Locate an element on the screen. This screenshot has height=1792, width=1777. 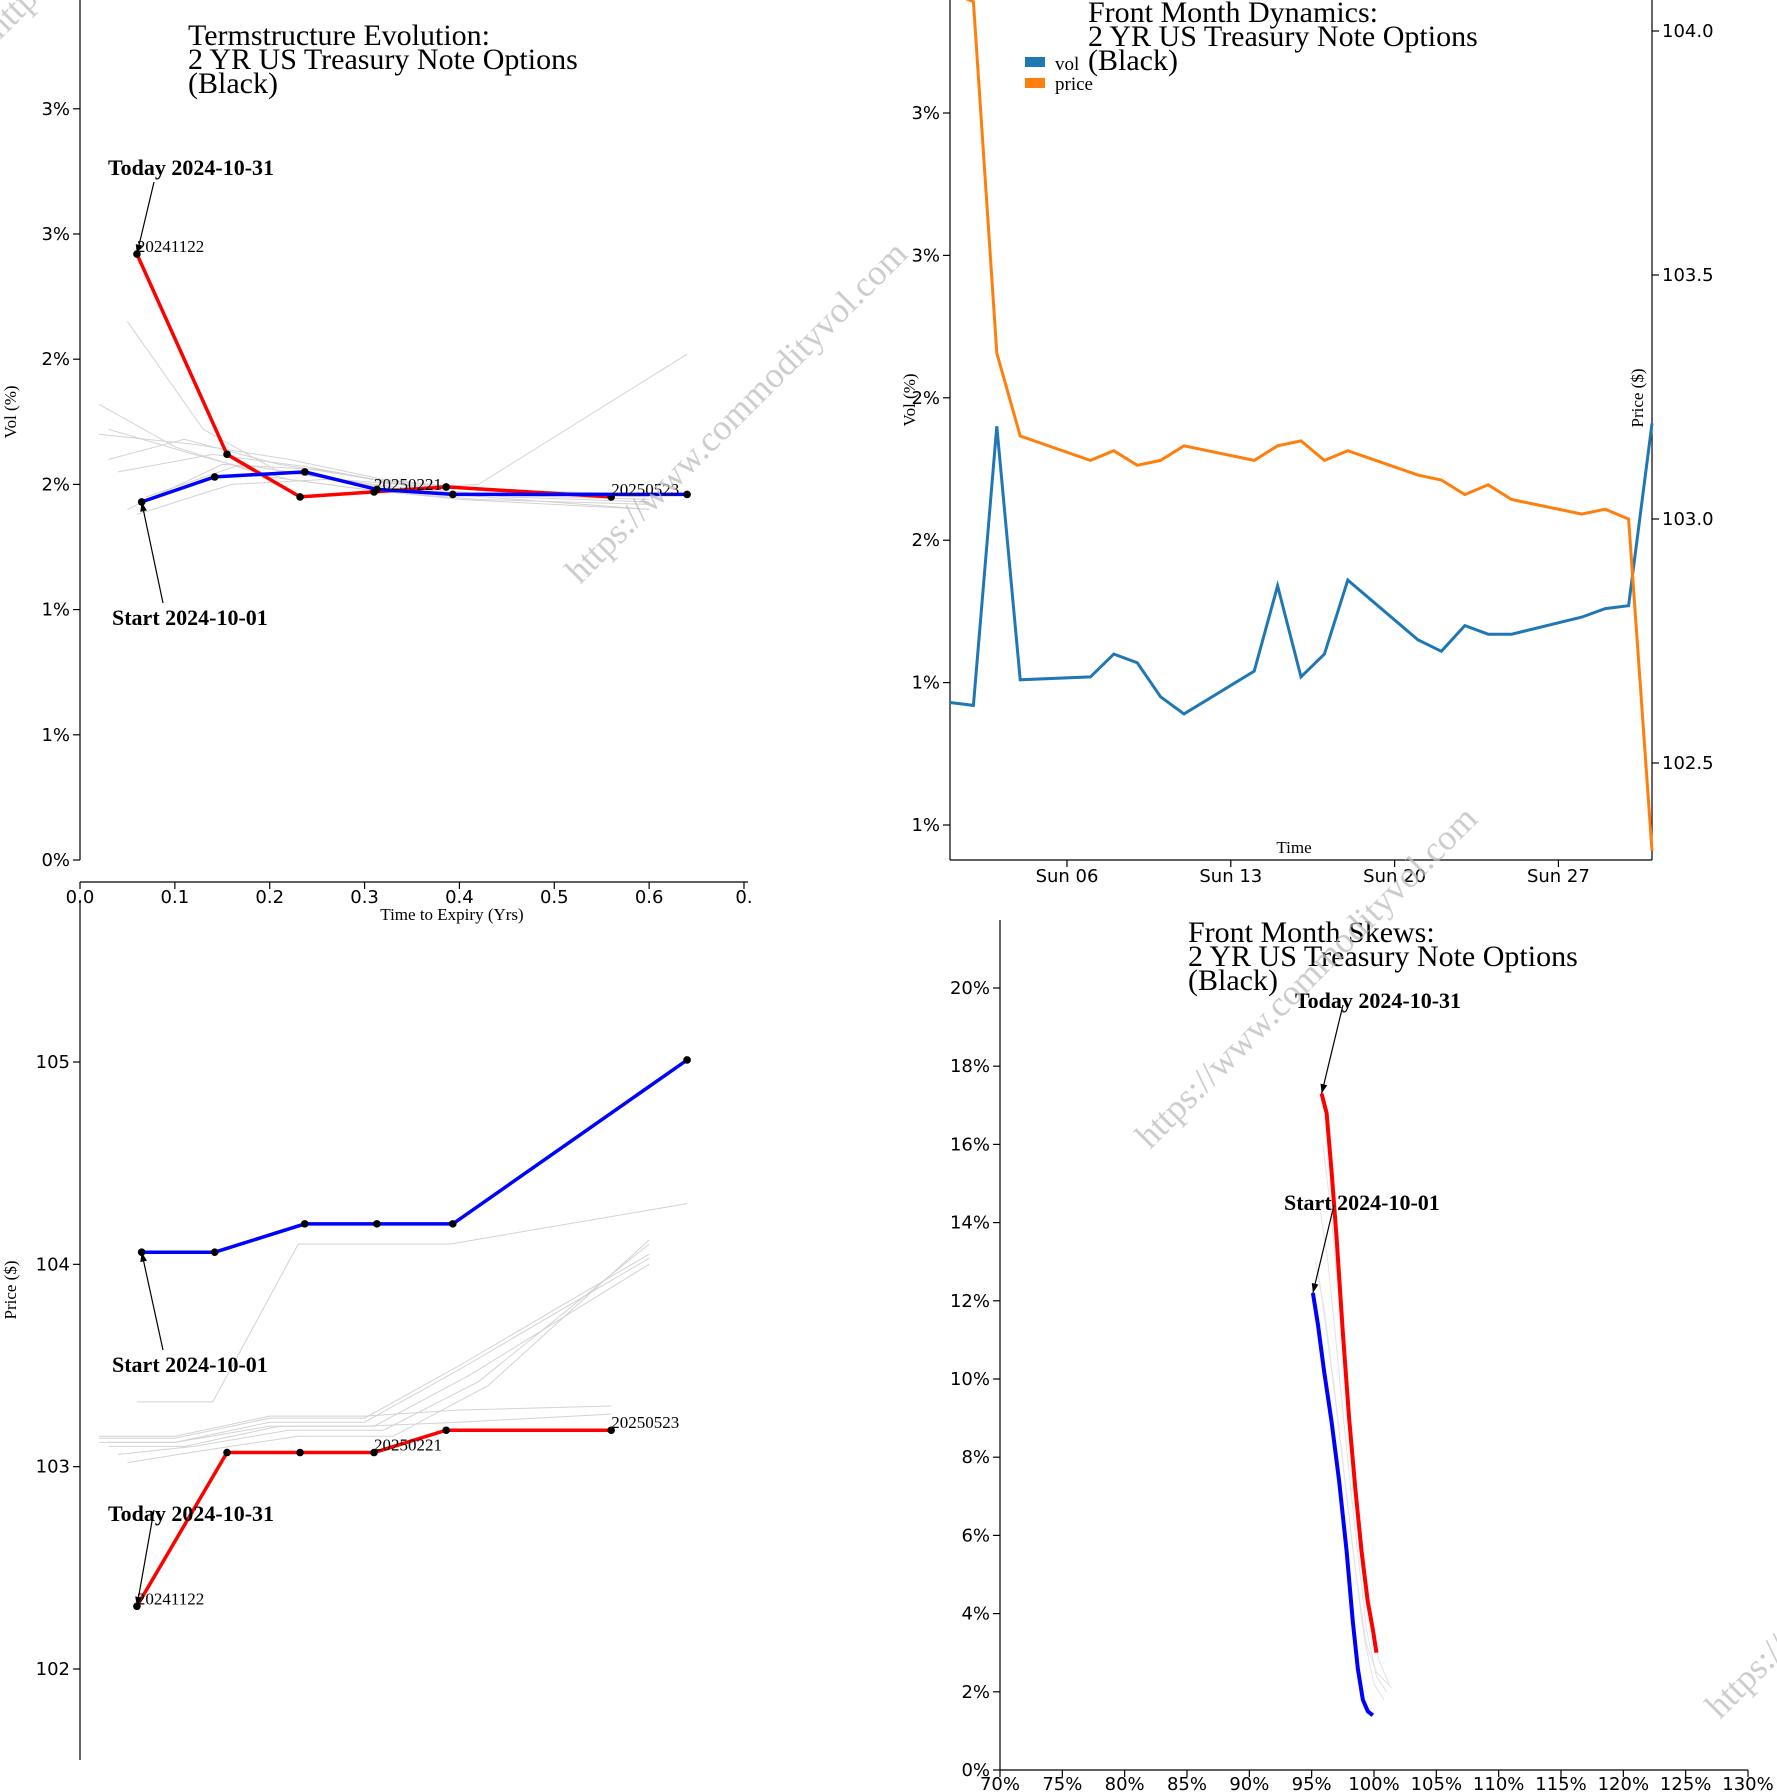
p4-xtick-label: 115% is located at coordinates (1560, 1783).